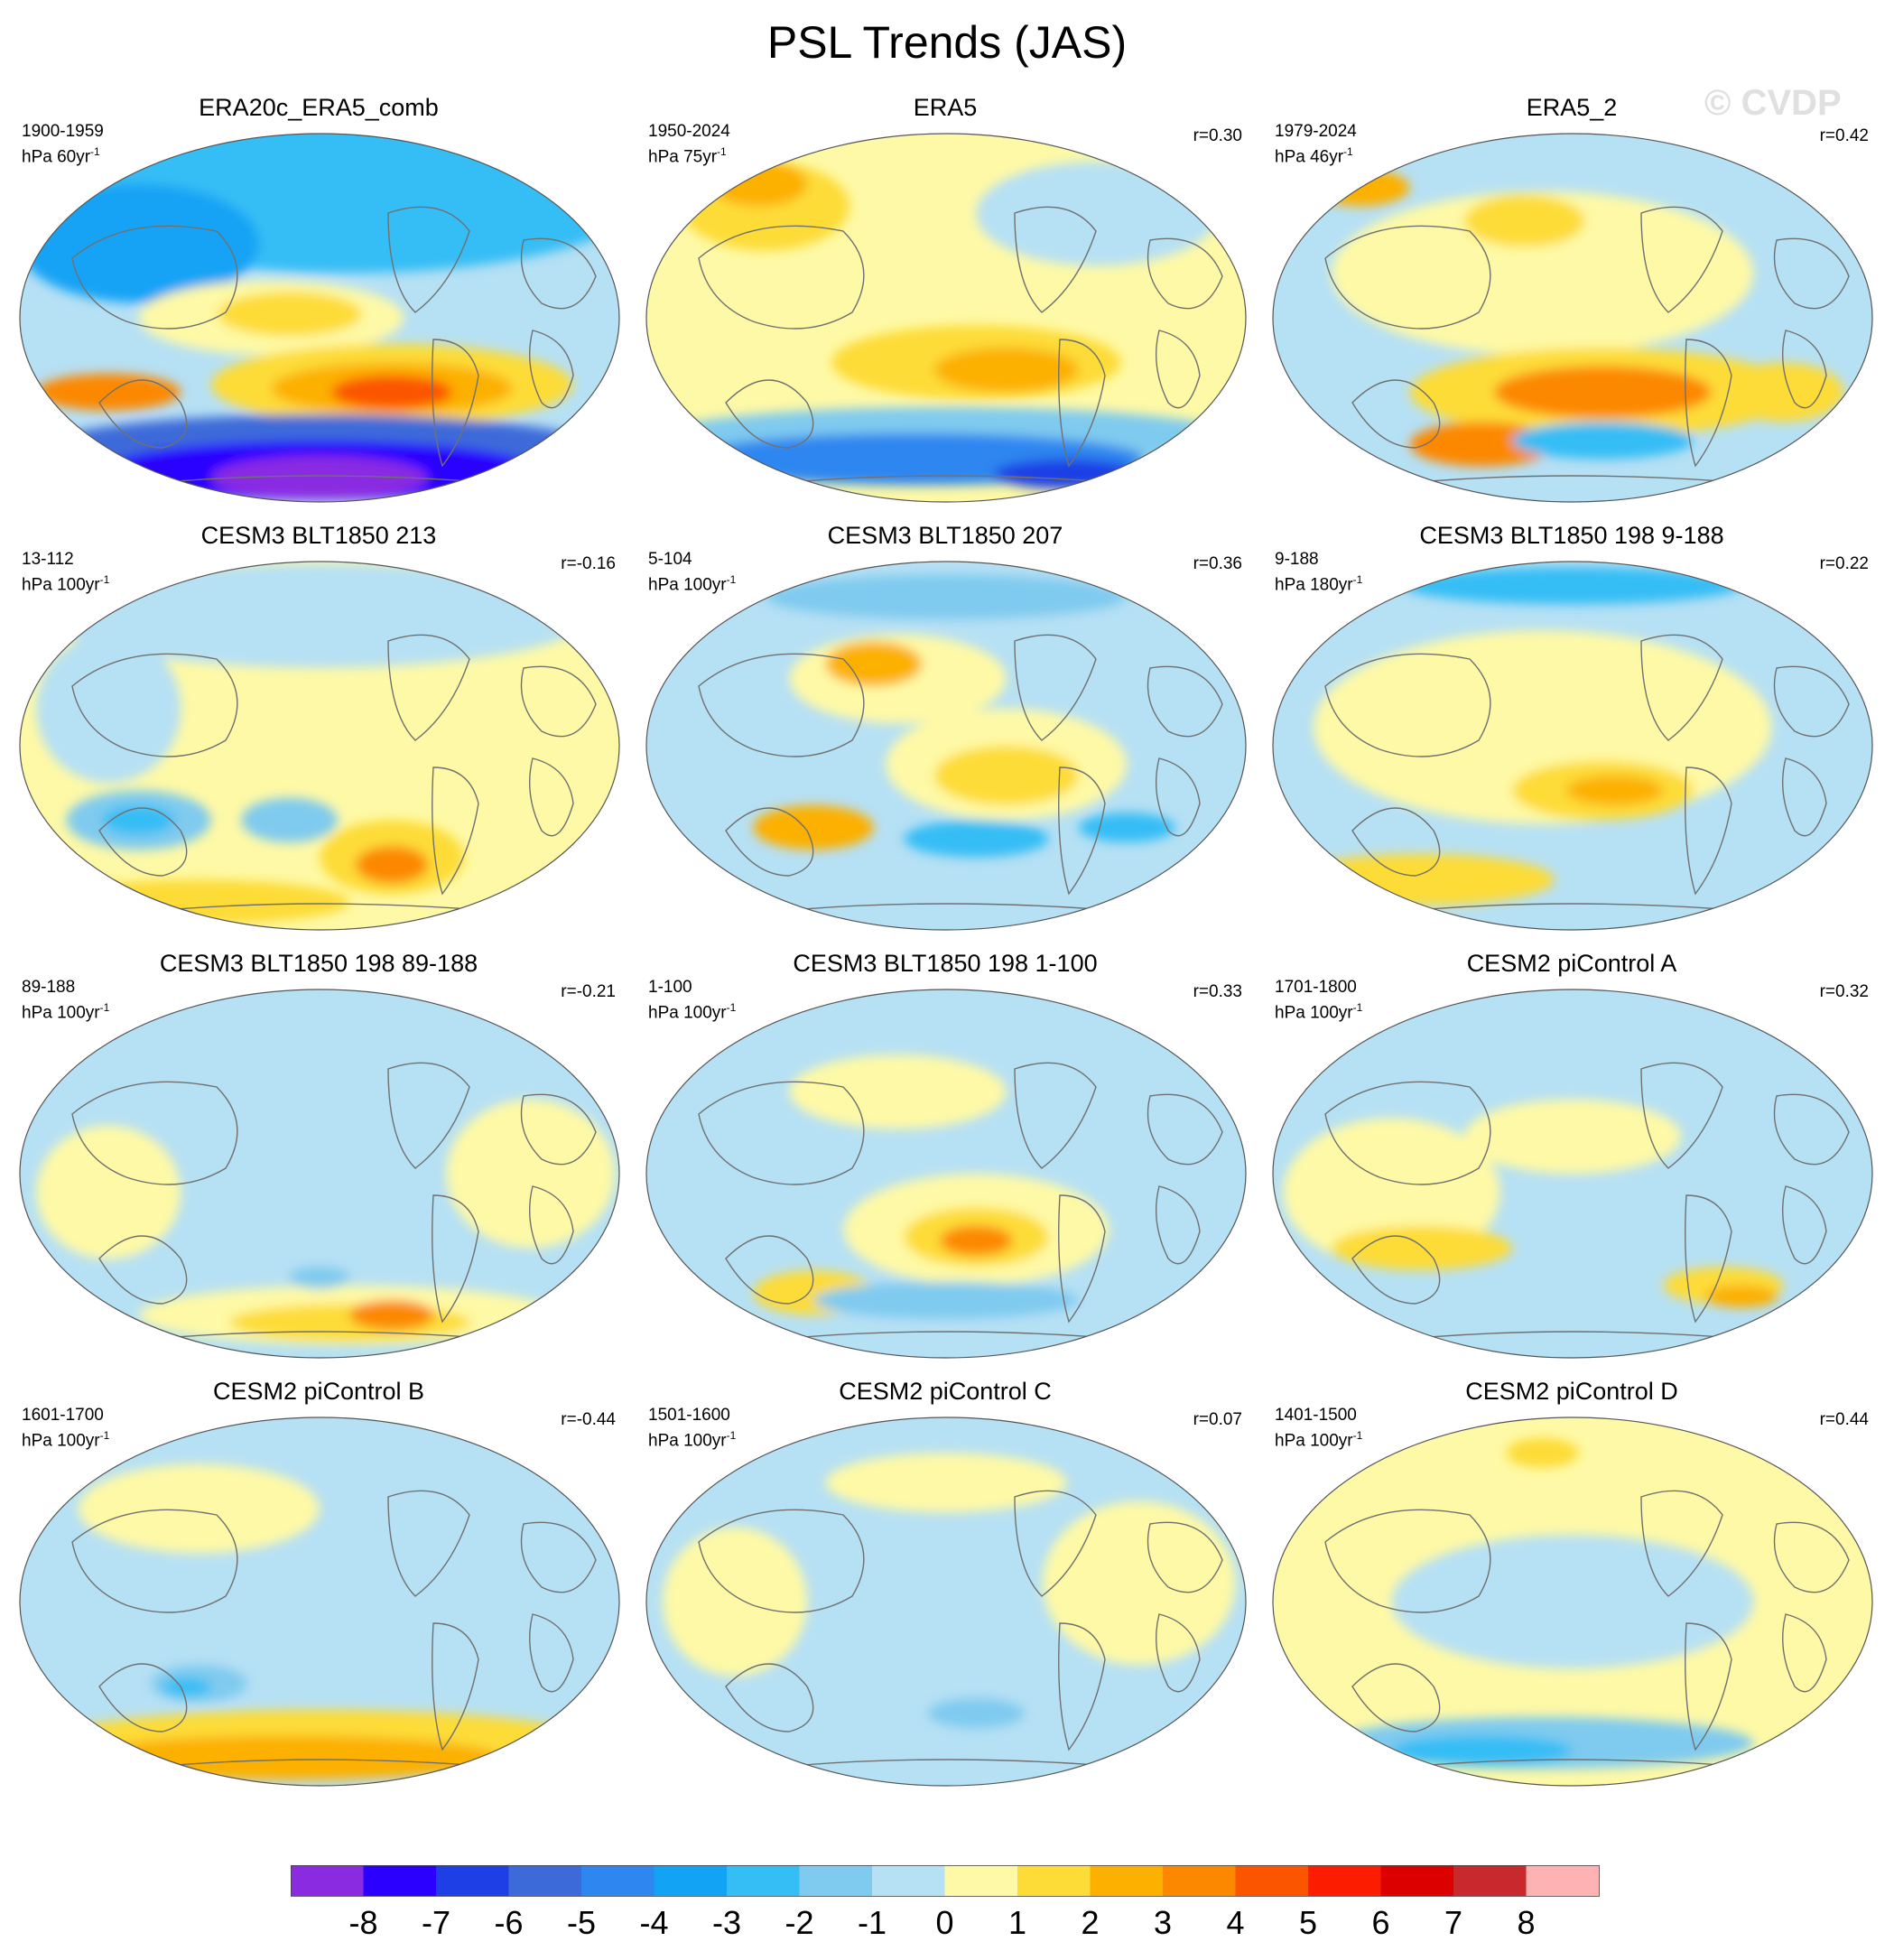 This screenshot has height=1960, width=1894. Describe the element at coordinates (56, 157) in the screenshot. I see `panel-units-text: hPa 60yr` at that location.